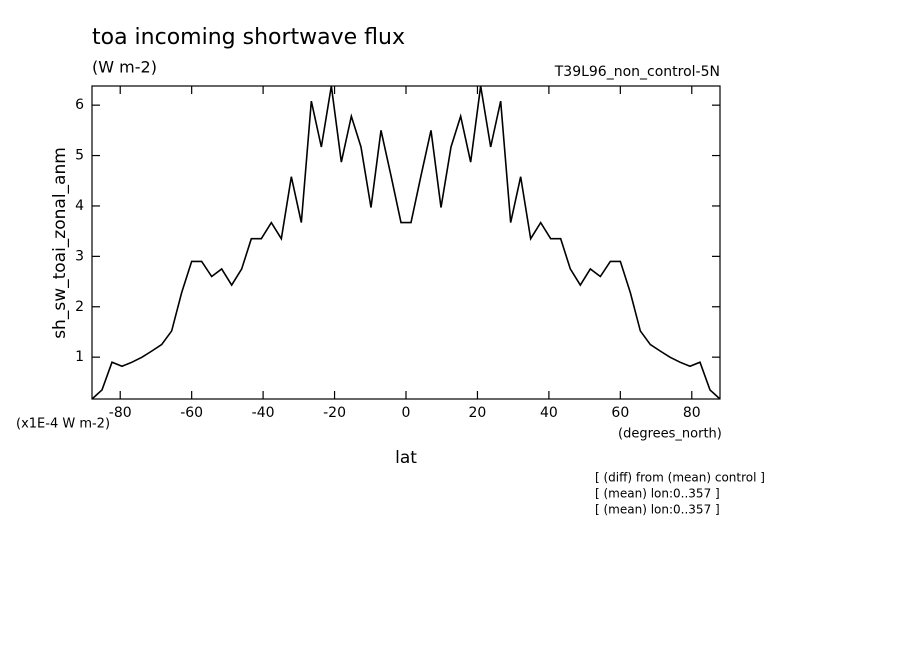  What do you see at coordinates (79, 156) in the screenshot?
I see `y-tick-label: 5` at bounding box center [79, 156].